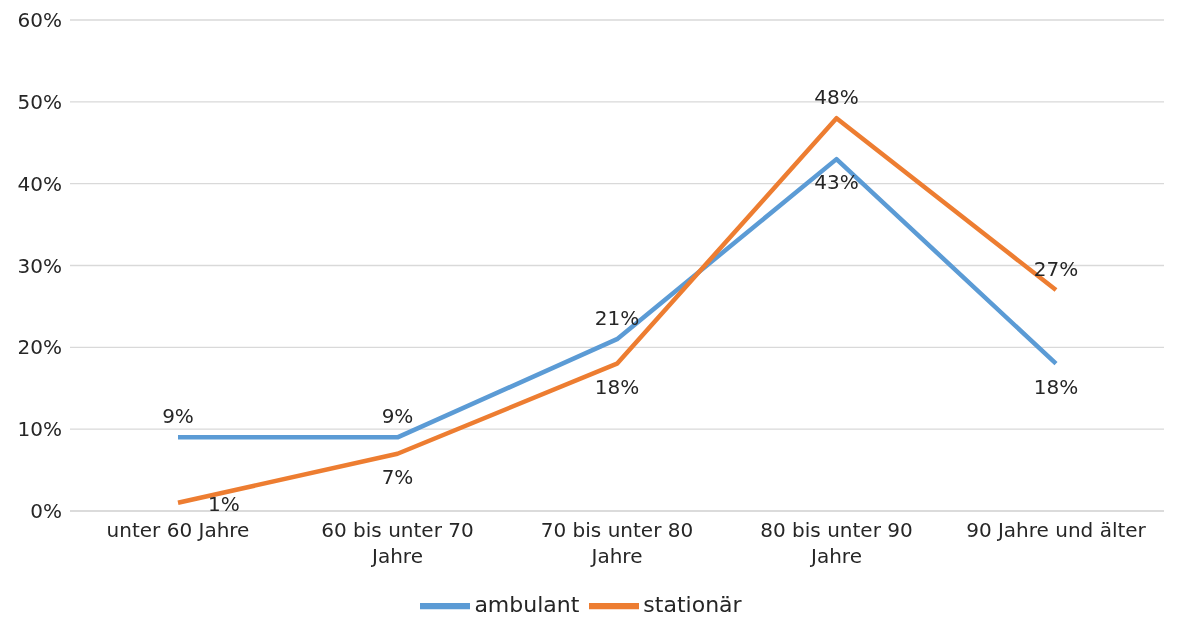  What do you see at coordinates (39, 20) in the screenshot?
I see `y-tick-label: 60%` at bounding box center [39, 20].